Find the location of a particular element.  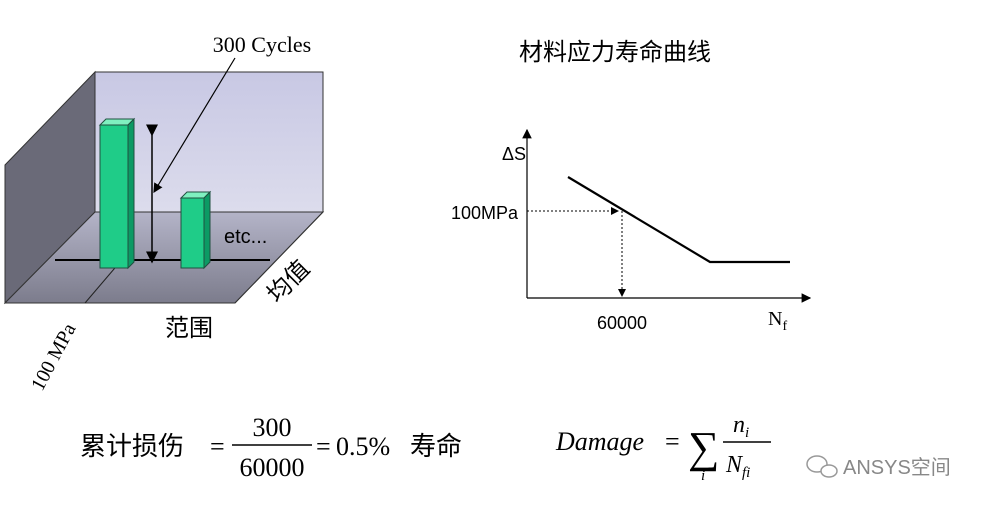

watermark: ANSYS空间 is located at coordinates (878, 467).